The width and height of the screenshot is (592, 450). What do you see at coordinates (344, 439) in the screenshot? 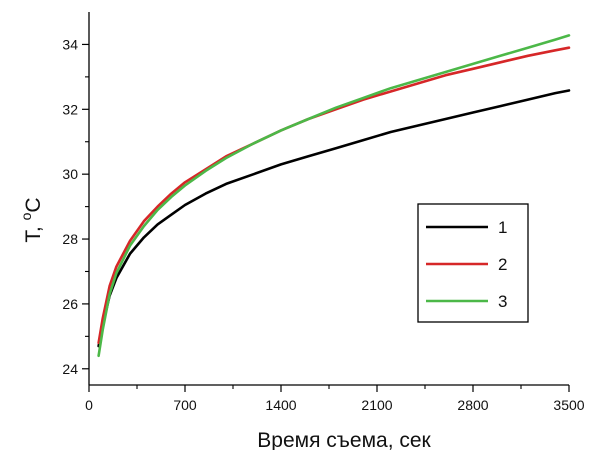
I see `x-axis-title: Время съема, сек` at bounding box center [344, 439].